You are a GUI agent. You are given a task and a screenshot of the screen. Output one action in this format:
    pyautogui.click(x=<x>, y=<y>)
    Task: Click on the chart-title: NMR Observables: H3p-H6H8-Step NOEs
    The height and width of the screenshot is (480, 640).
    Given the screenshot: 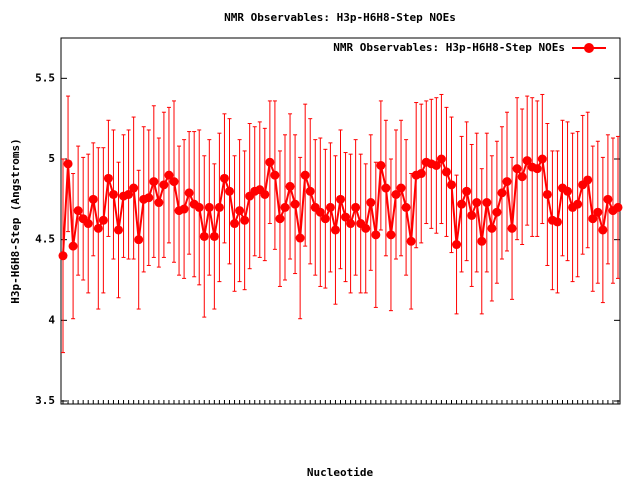 What is the action you would take?
    pyautogui.click(x=340, y=17)
    